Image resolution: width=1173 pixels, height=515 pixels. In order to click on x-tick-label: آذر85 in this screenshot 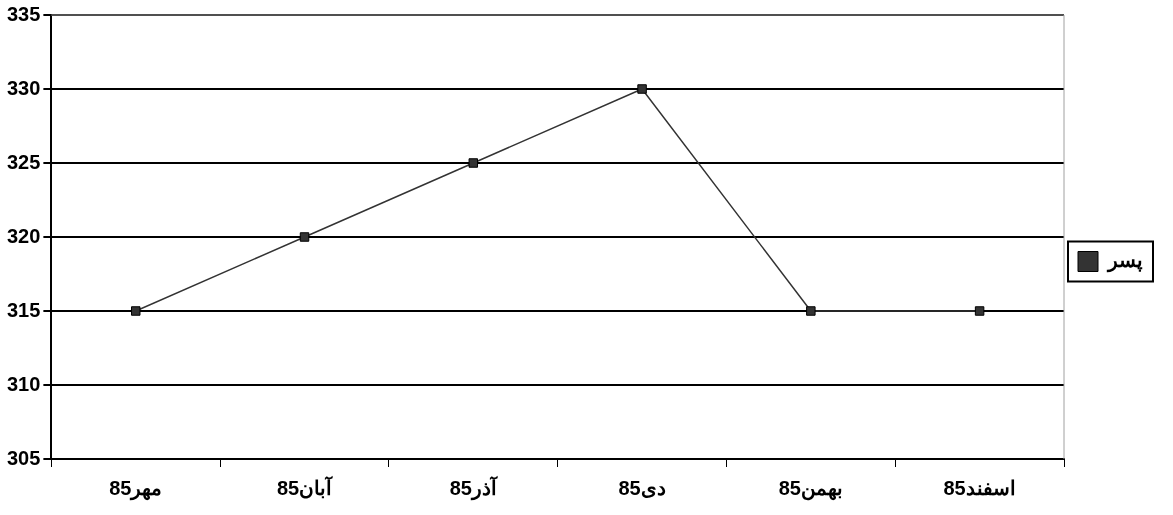, I will do `click(473, 487)`.